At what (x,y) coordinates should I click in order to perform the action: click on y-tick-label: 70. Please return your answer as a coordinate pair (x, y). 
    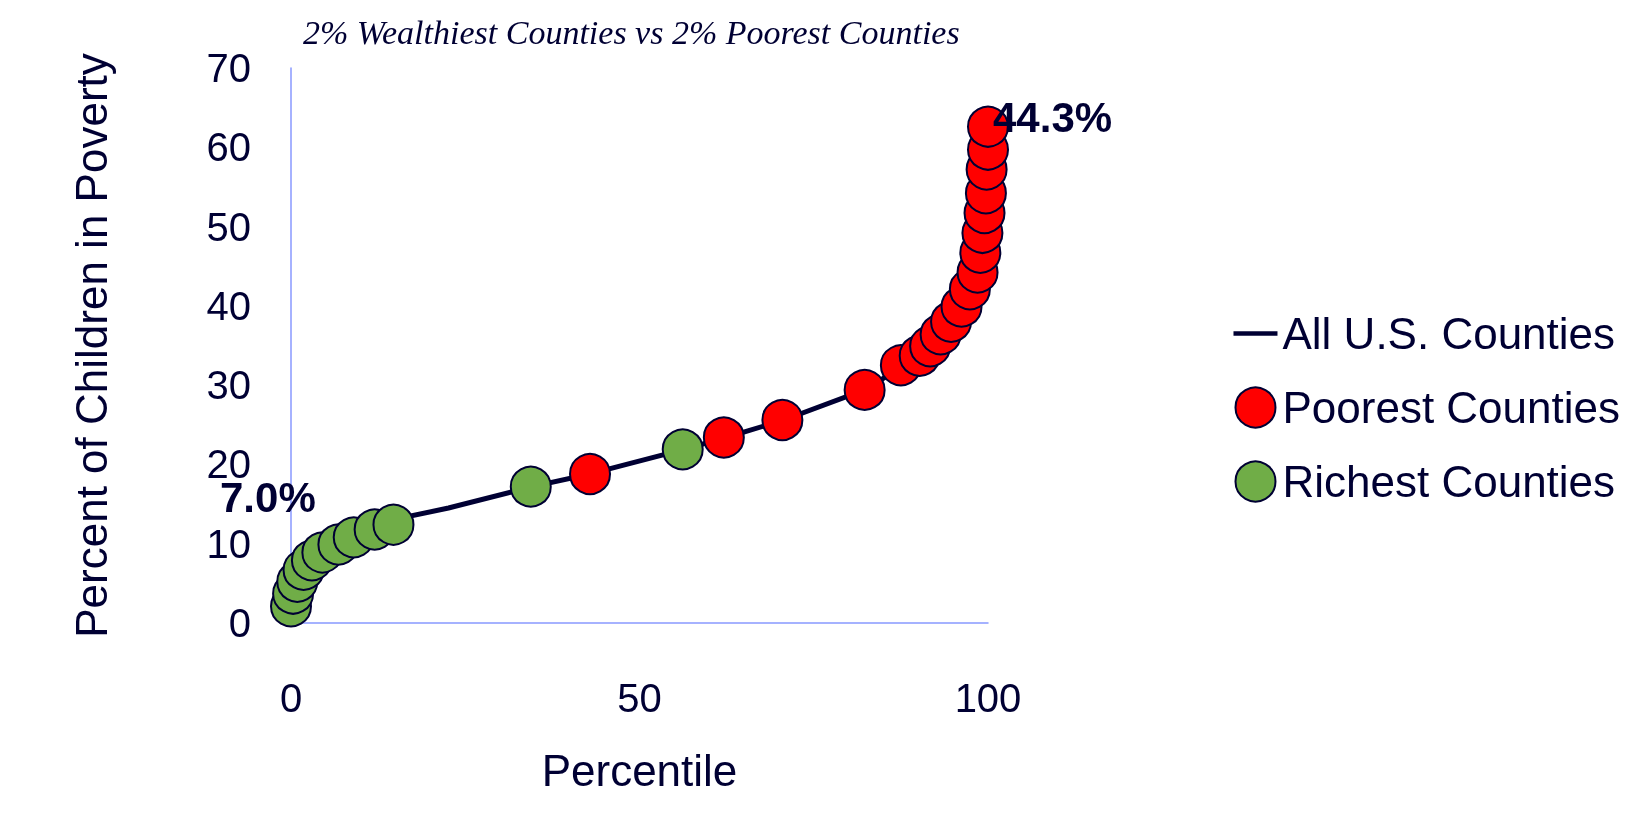
    Looking at the image, I should click on (228, 68).